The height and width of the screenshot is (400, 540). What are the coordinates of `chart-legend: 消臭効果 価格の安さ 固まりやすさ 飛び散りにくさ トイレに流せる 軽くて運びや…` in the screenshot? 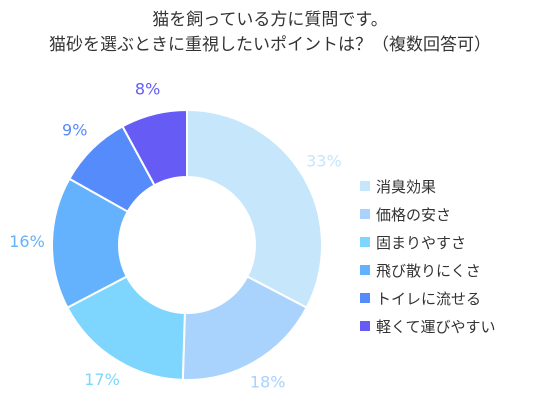 It's located at (428, 256).